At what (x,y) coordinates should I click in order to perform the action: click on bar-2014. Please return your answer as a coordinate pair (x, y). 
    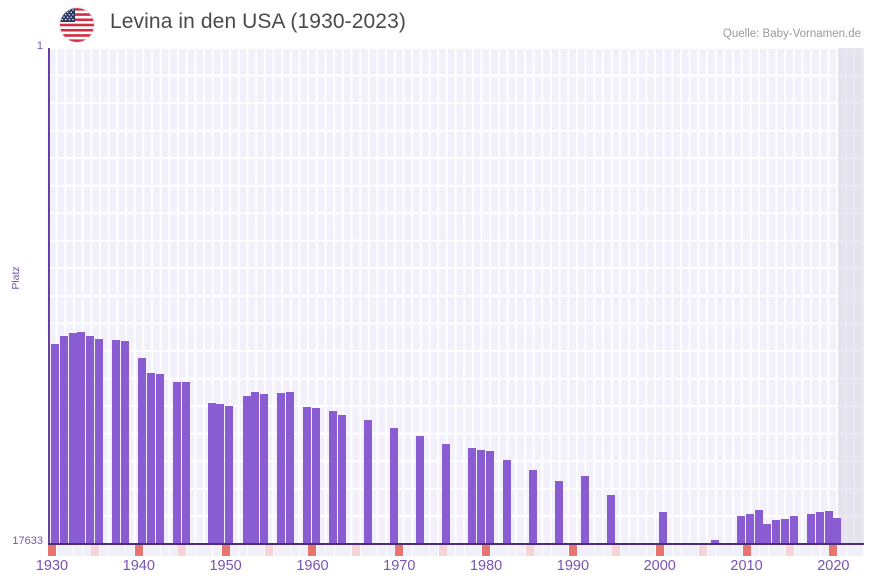
    Looking at the image, I should click on (785, 531).